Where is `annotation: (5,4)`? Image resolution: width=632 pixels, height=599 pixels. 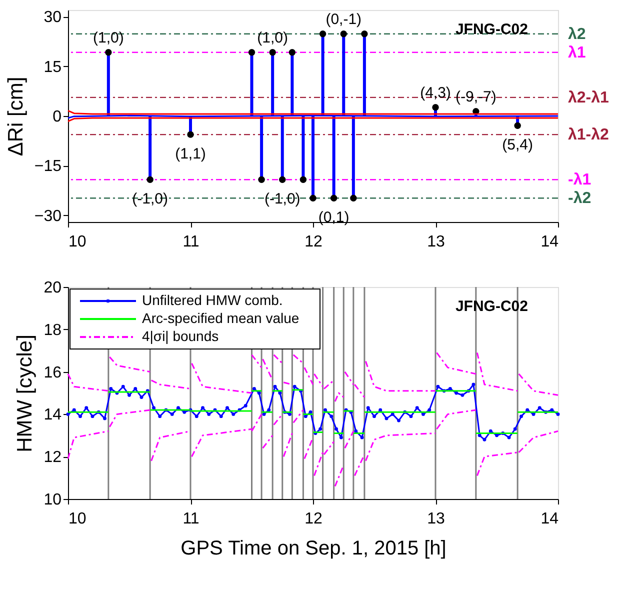 annotation: (5,4) is located at coordinates (517, 145).